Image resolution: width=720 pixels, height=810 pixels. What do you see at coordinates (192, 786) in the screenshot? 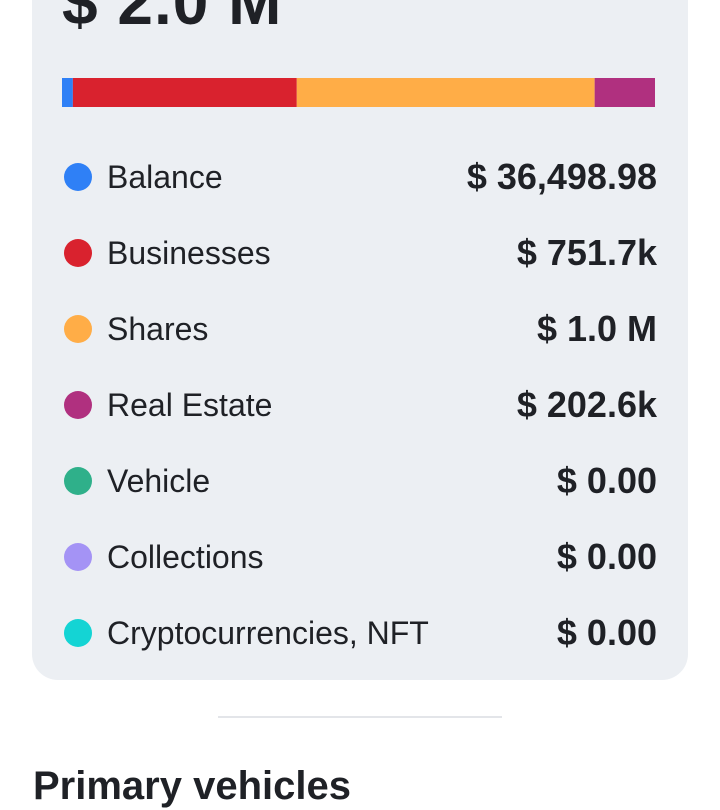
I see `section-title: Primary vehicles` at bounding box center [192, 786].